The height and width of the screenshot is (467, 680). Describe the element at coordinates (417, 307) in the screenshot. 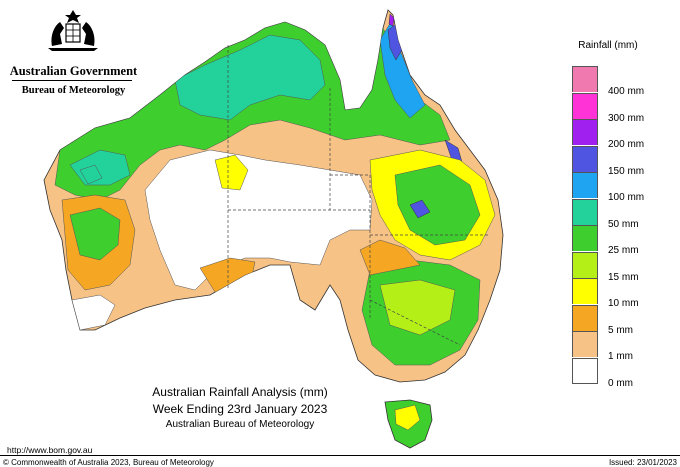

I see `nsw-lime` at that location.